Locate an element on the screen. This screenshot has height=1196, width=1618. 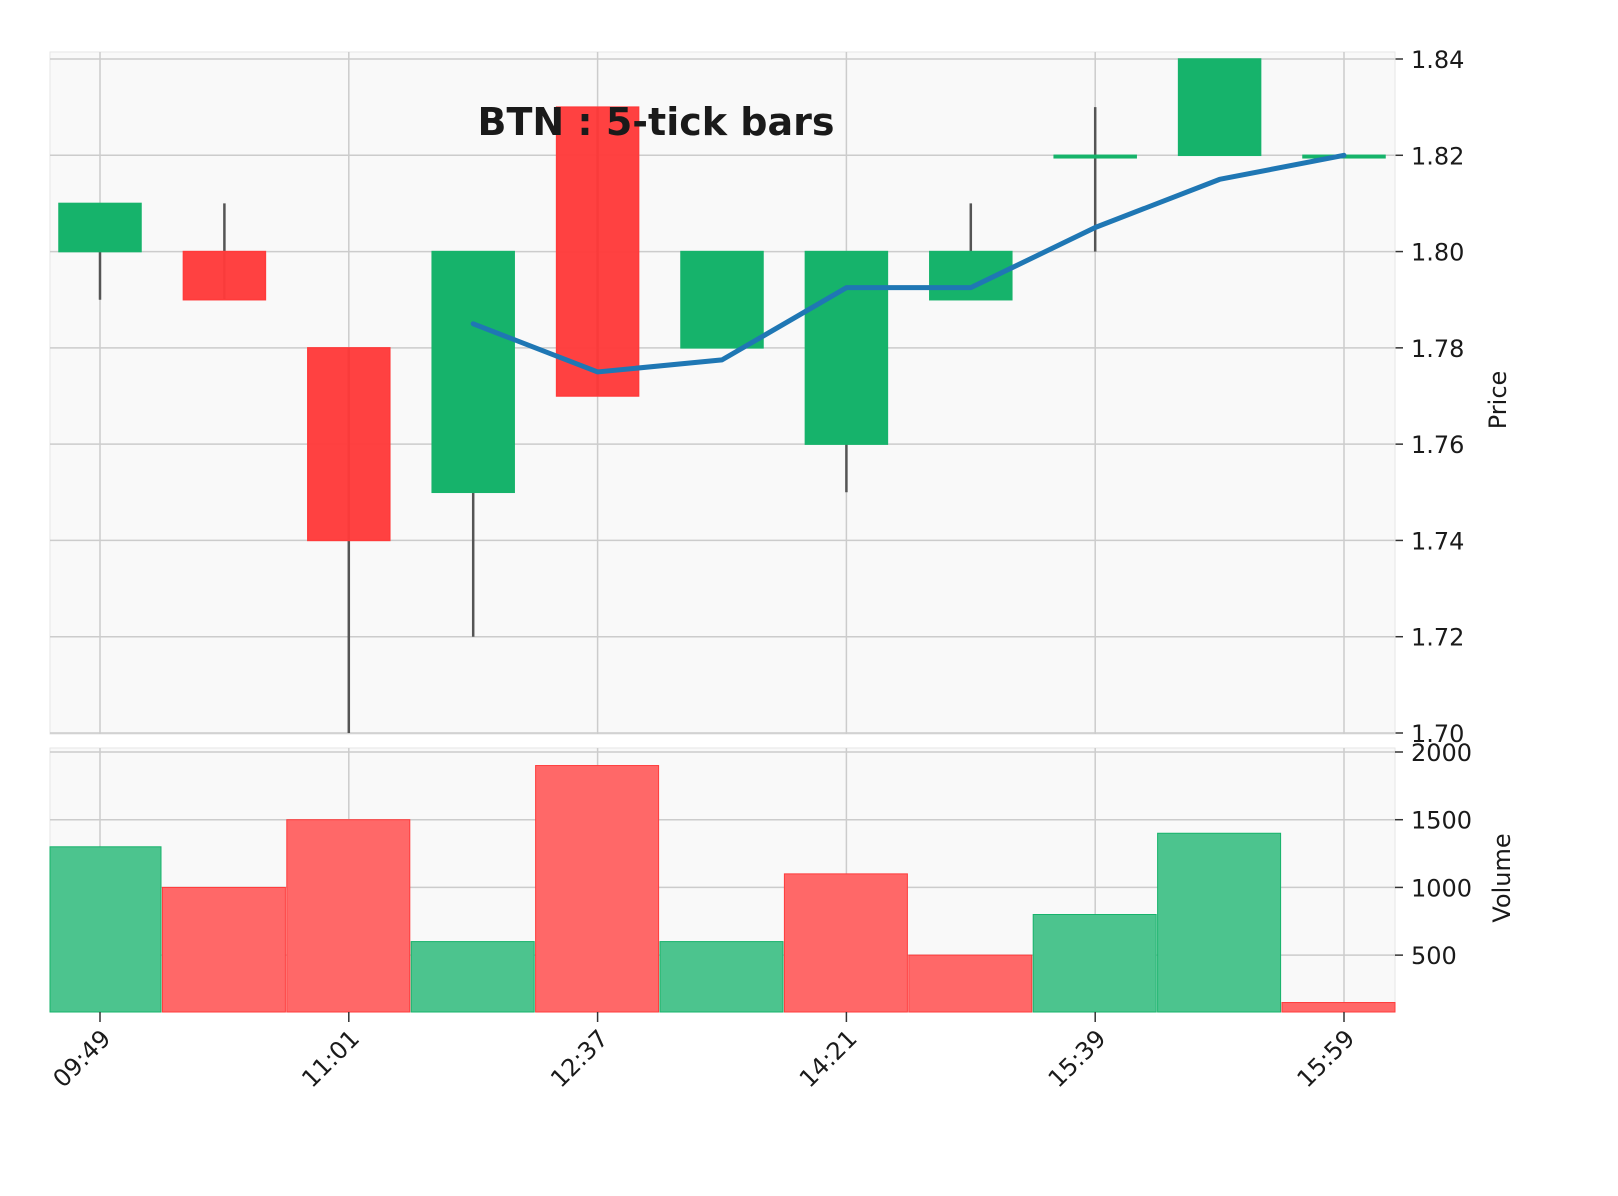
x-tick-label: 14:21 is located at coordinates (828, 1058).